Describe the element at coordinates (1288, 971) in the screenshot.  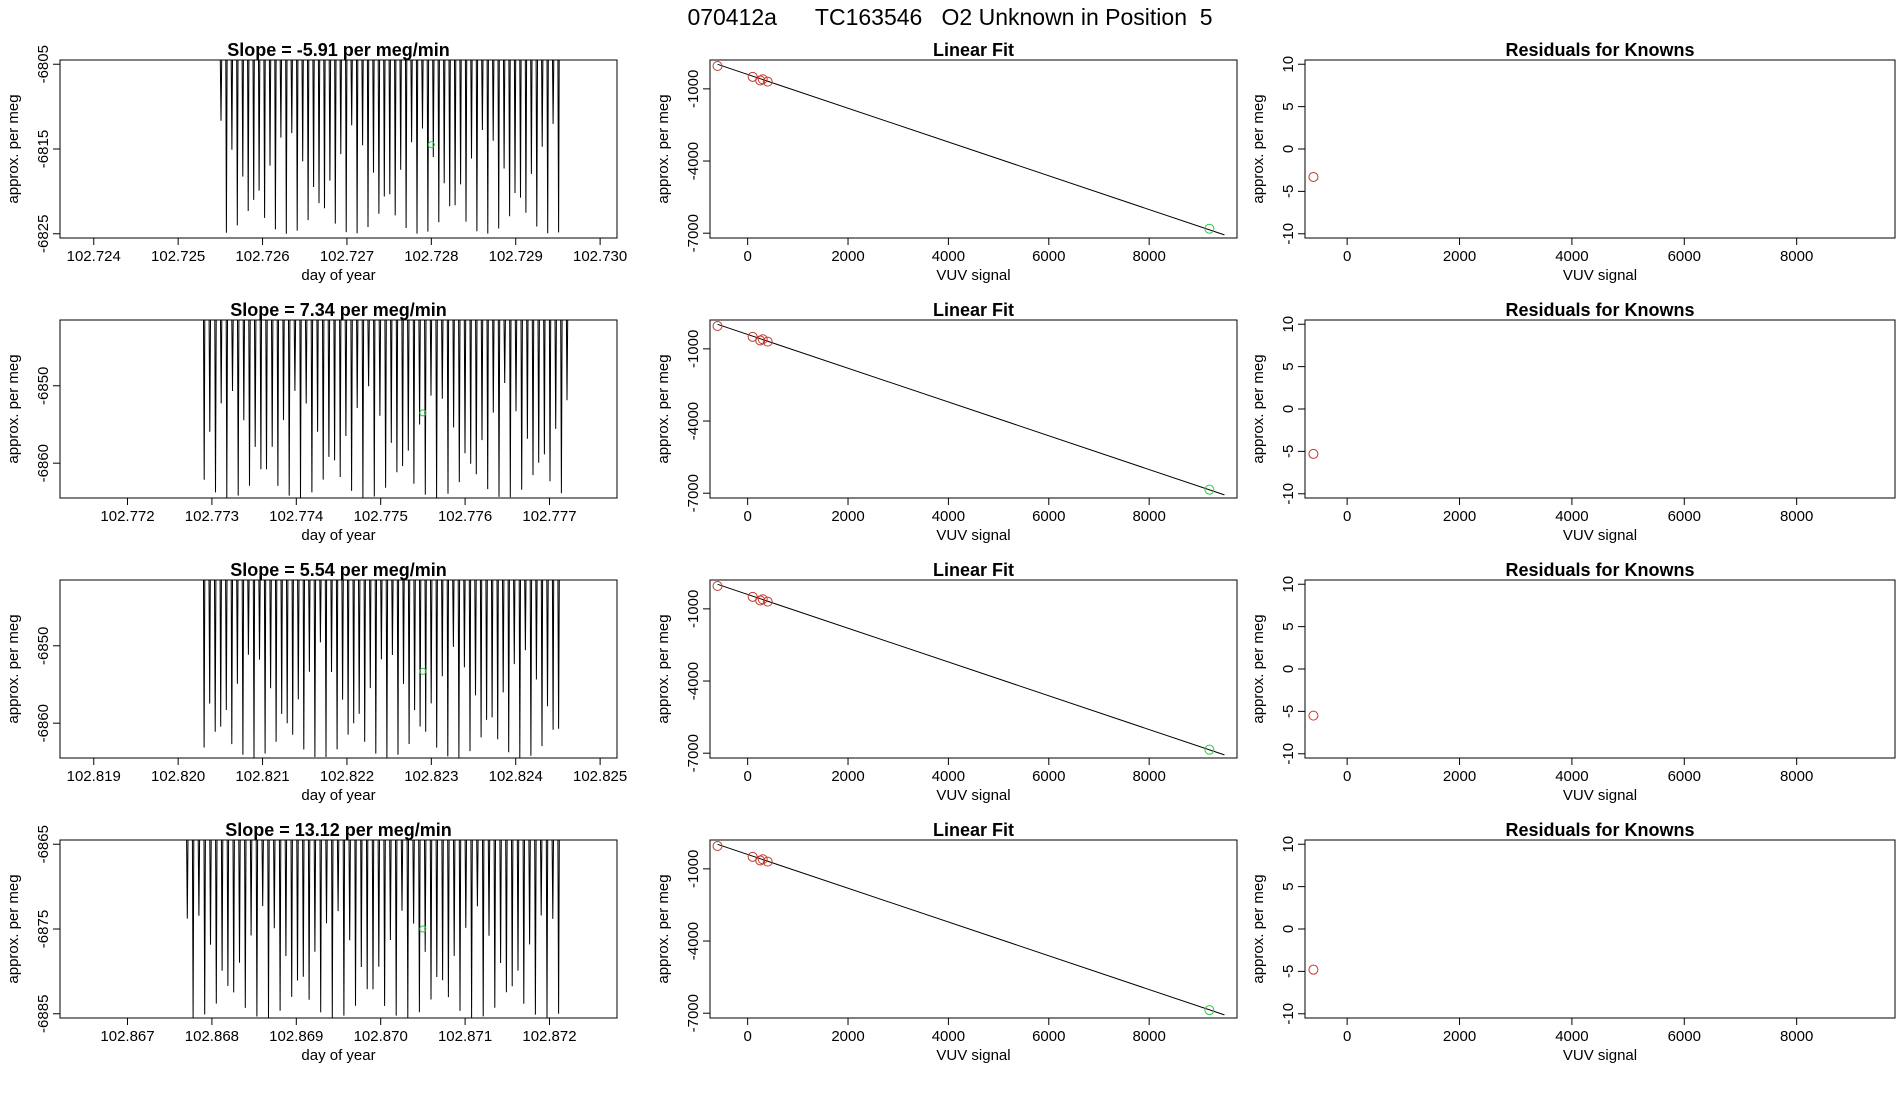
I see `y-tick-label: -5` at that location.